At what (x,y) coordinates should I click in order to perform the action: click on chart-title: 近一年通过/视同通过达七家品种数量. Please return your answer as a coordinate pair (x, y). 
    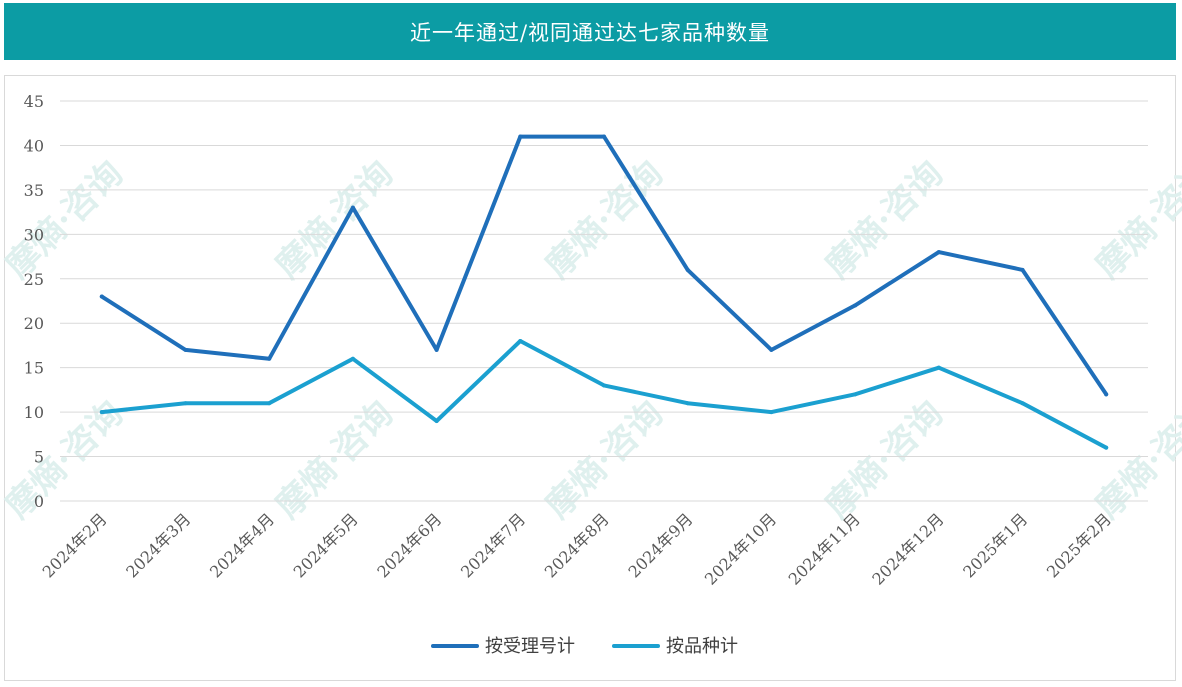
    Looking at the image, I should click on (590, 32).